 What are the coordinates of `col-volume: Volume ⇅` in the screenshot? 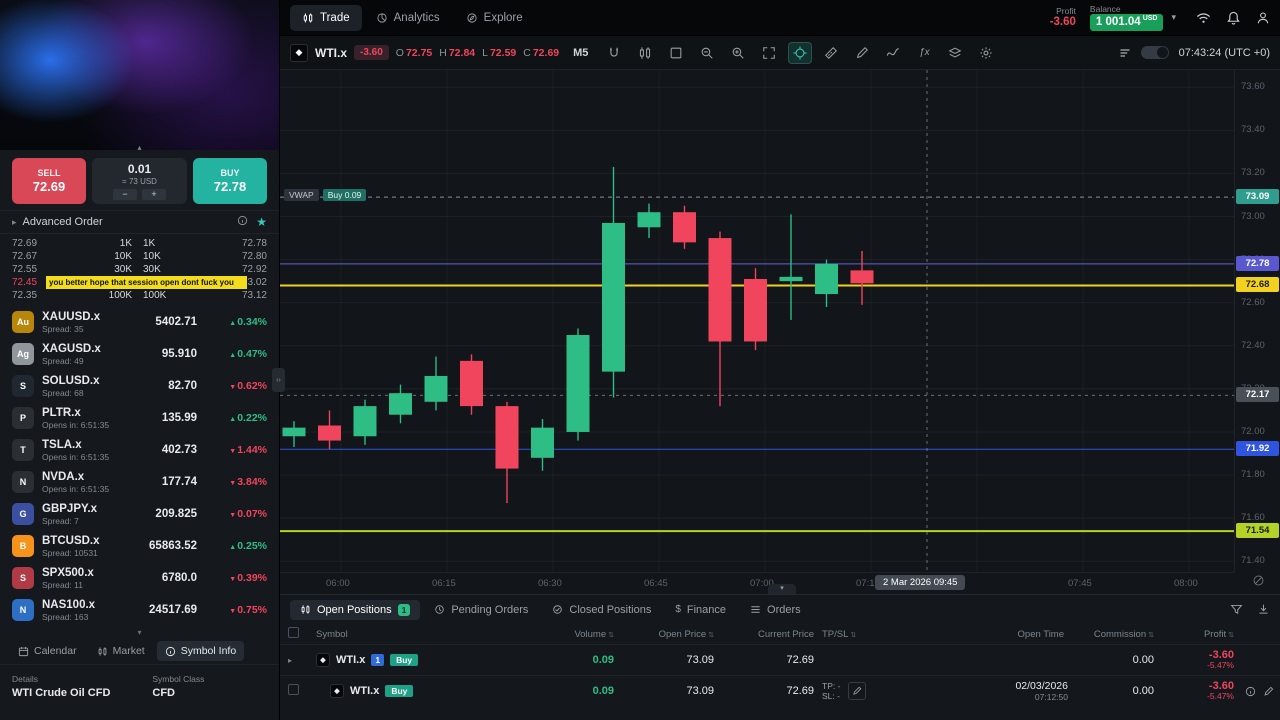 It's located at (594, 634).